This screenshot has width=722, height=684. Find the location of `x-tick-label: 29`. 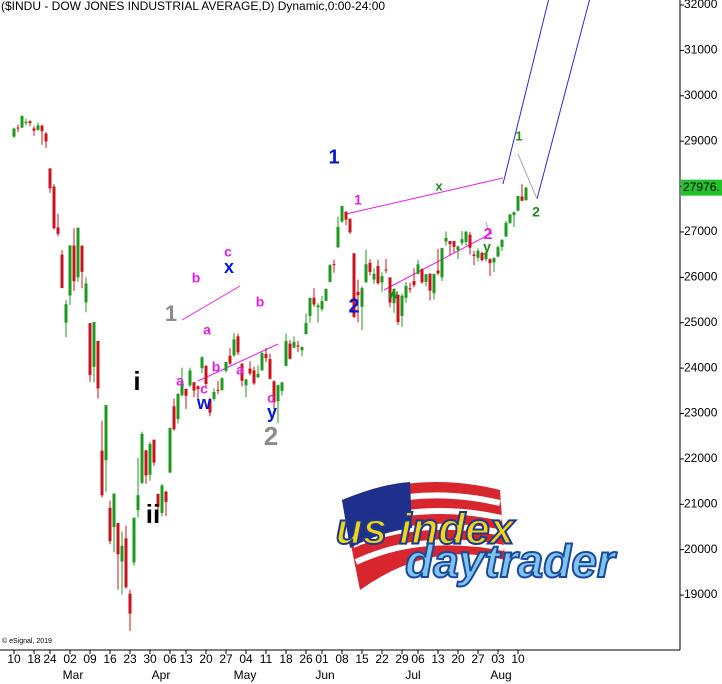

x-tick-label: 29 is located at coordinates (402, 659).